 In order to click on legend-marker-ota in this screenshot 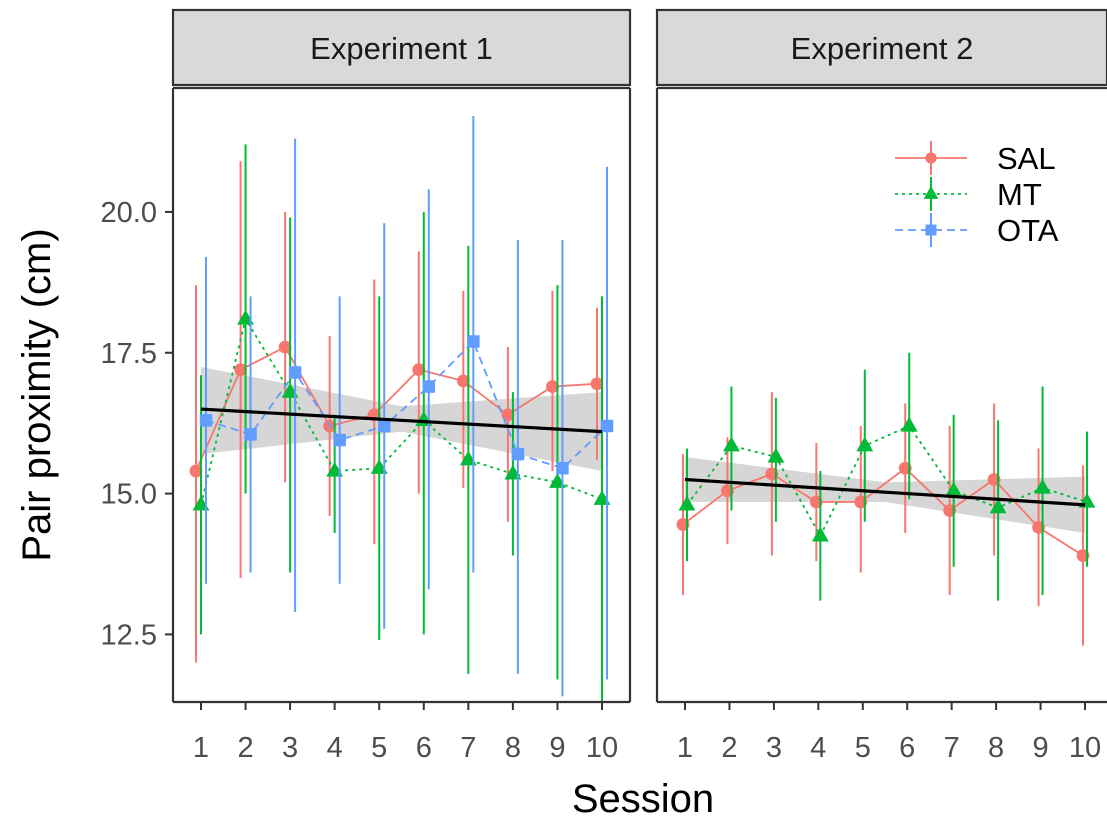, I will do `click(931, 230)`.